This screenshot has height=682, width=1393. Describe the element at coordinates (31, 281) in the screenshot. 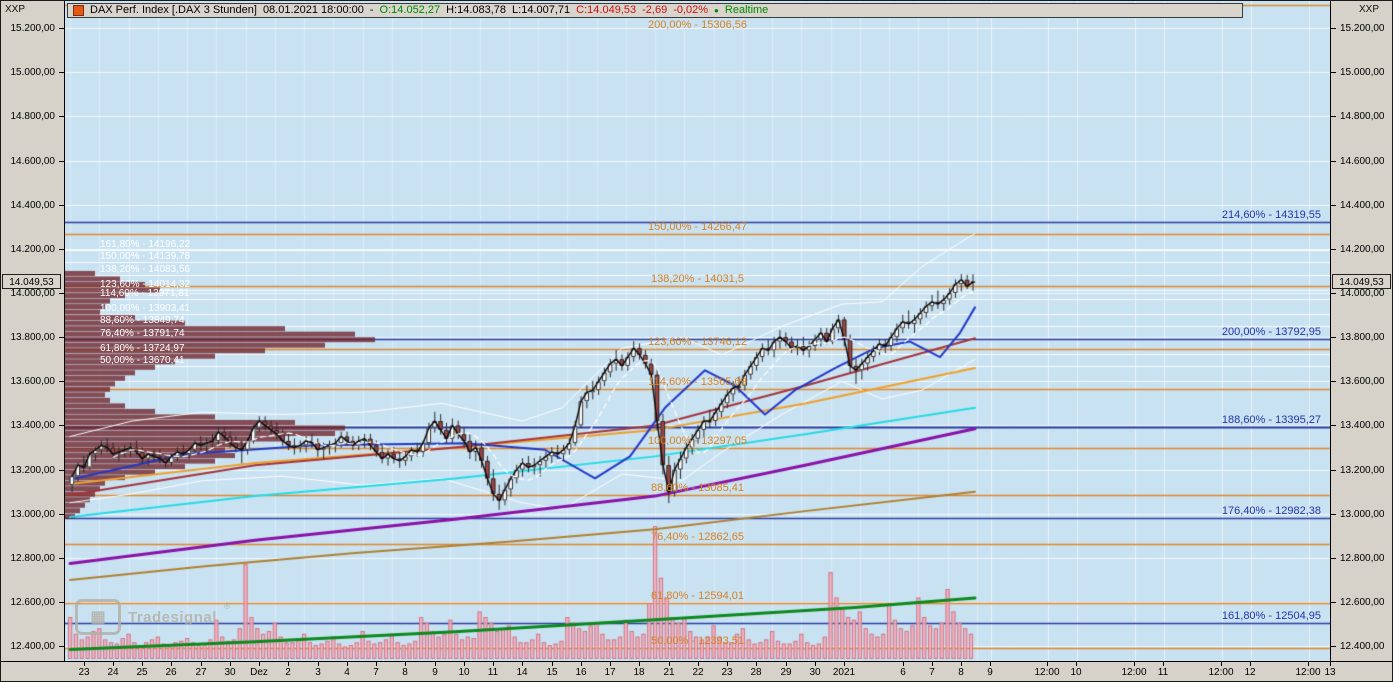

I see `price-badge-left: 14.049,53` at that location.